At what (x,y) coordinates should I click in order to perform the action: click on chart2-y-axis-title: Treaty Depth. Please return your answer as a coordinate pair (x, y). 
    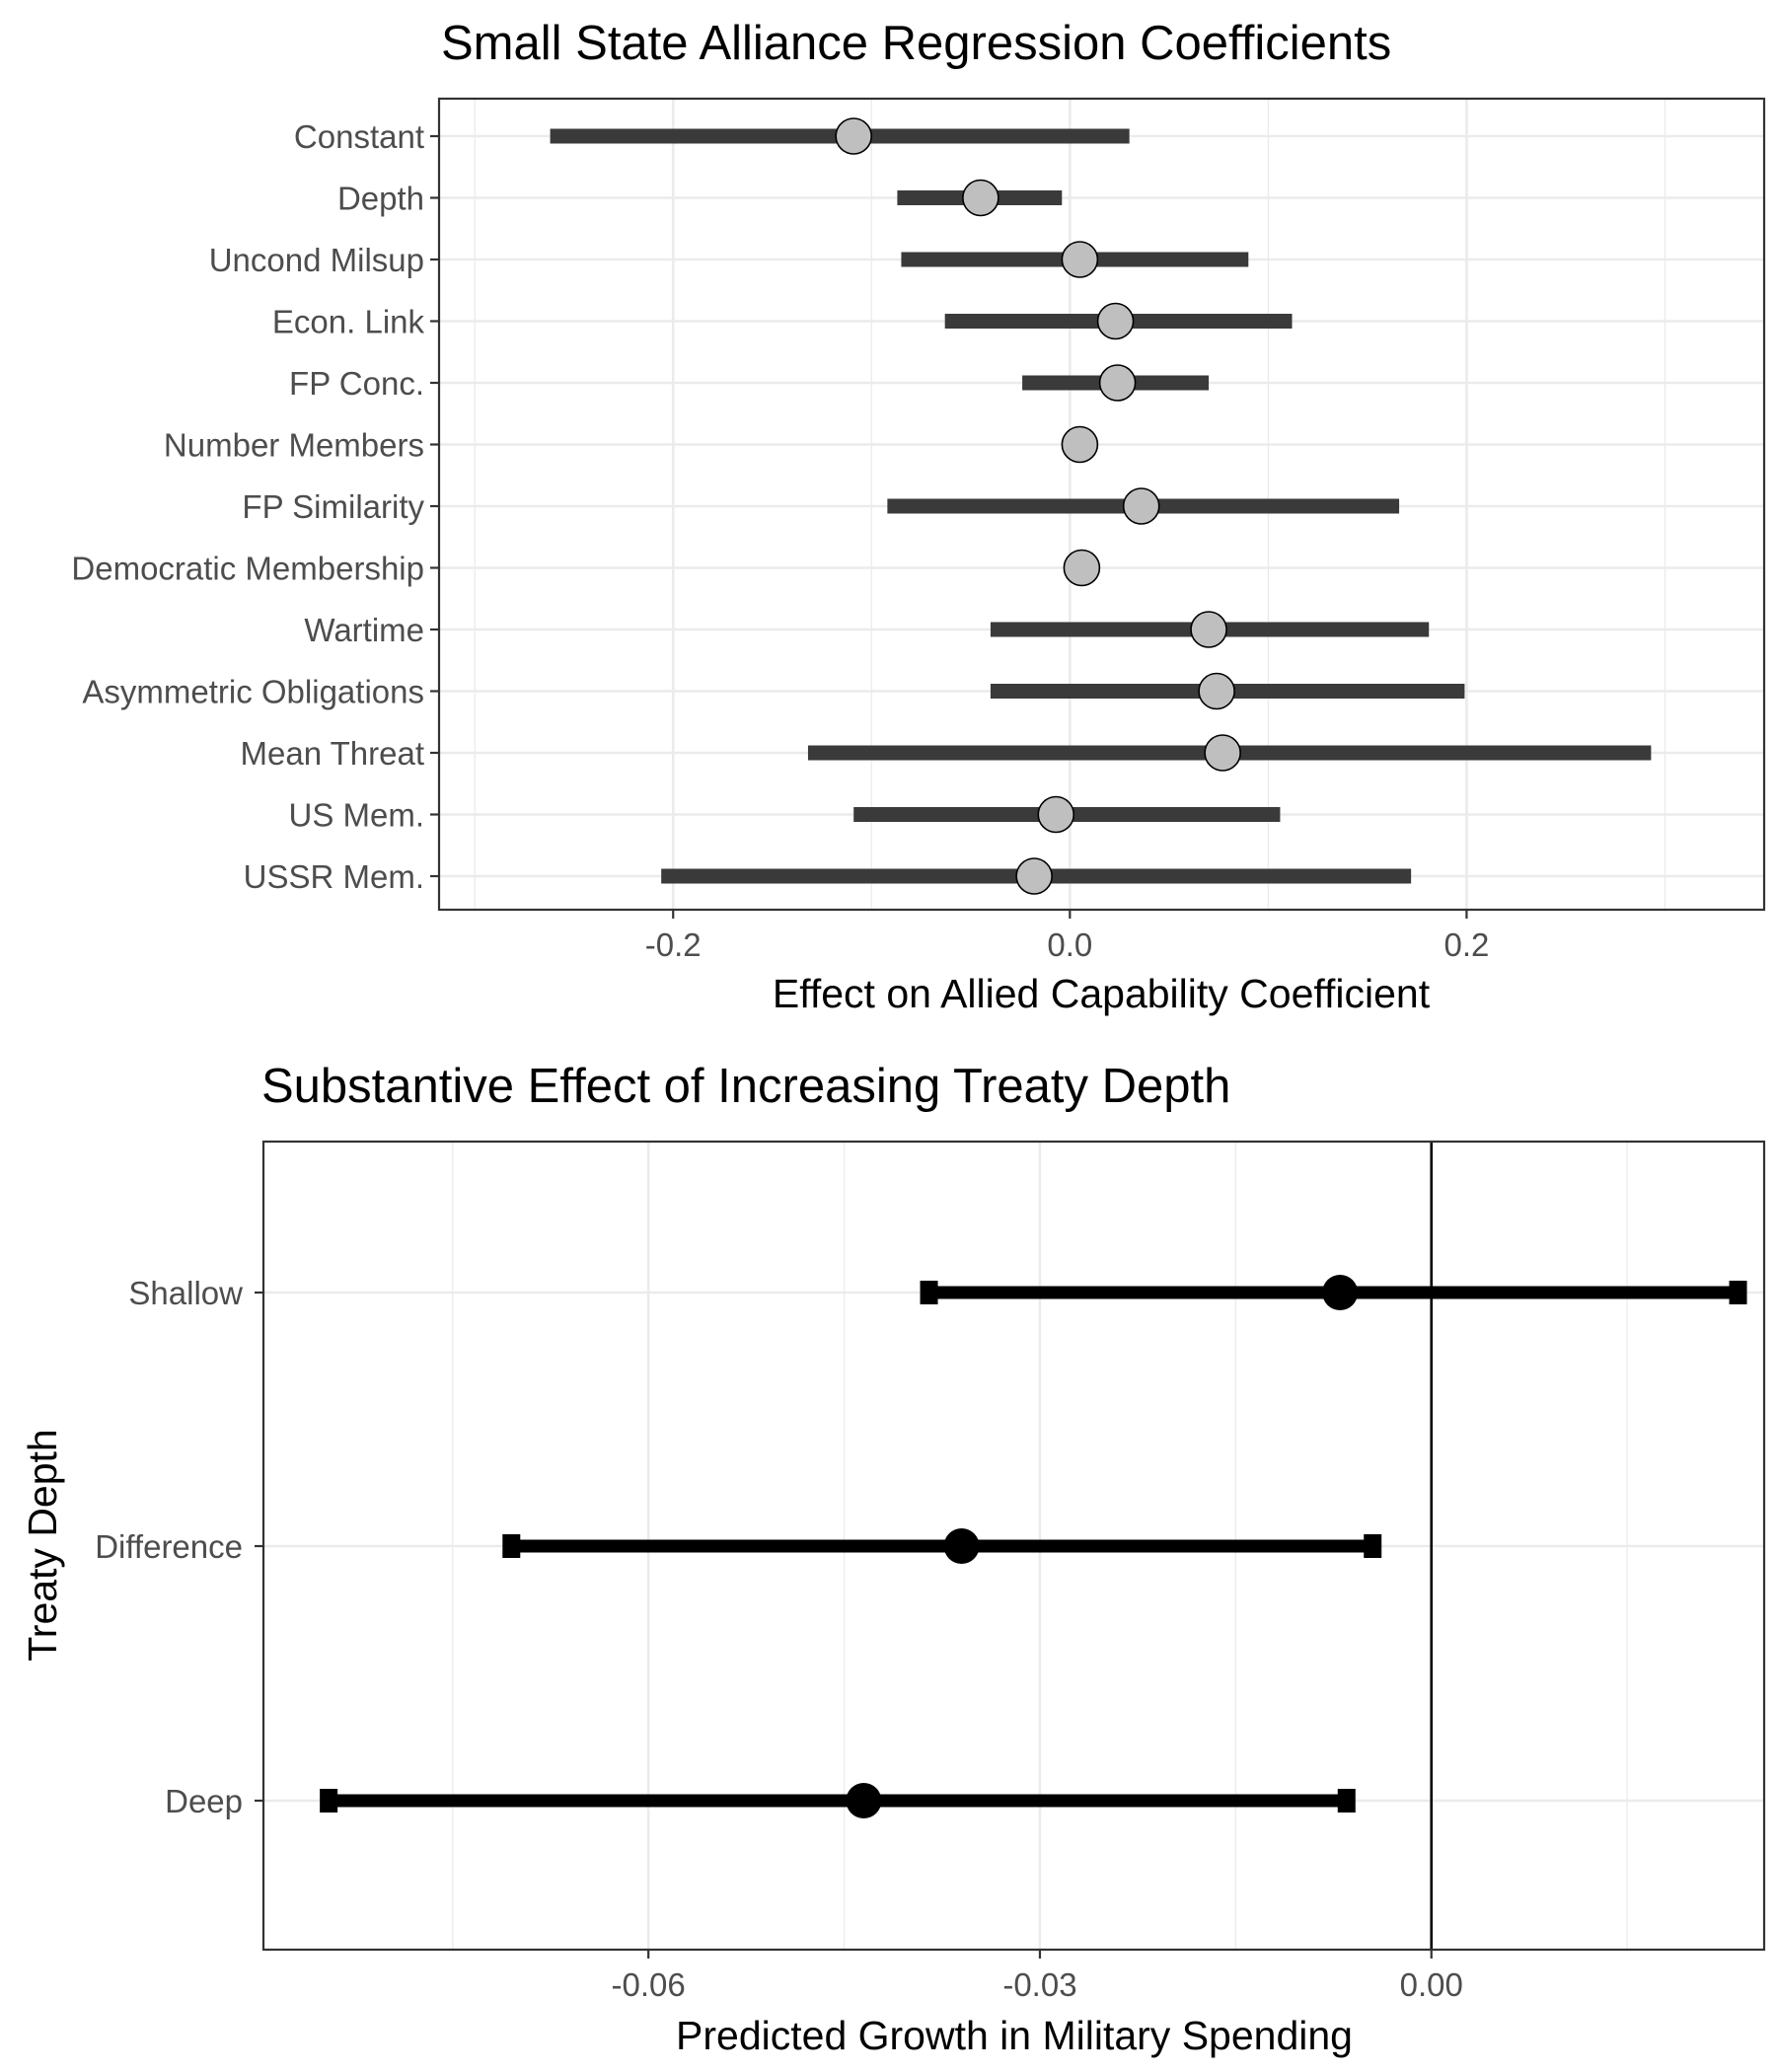
    Looking at the image, I should click on (43, 1545).